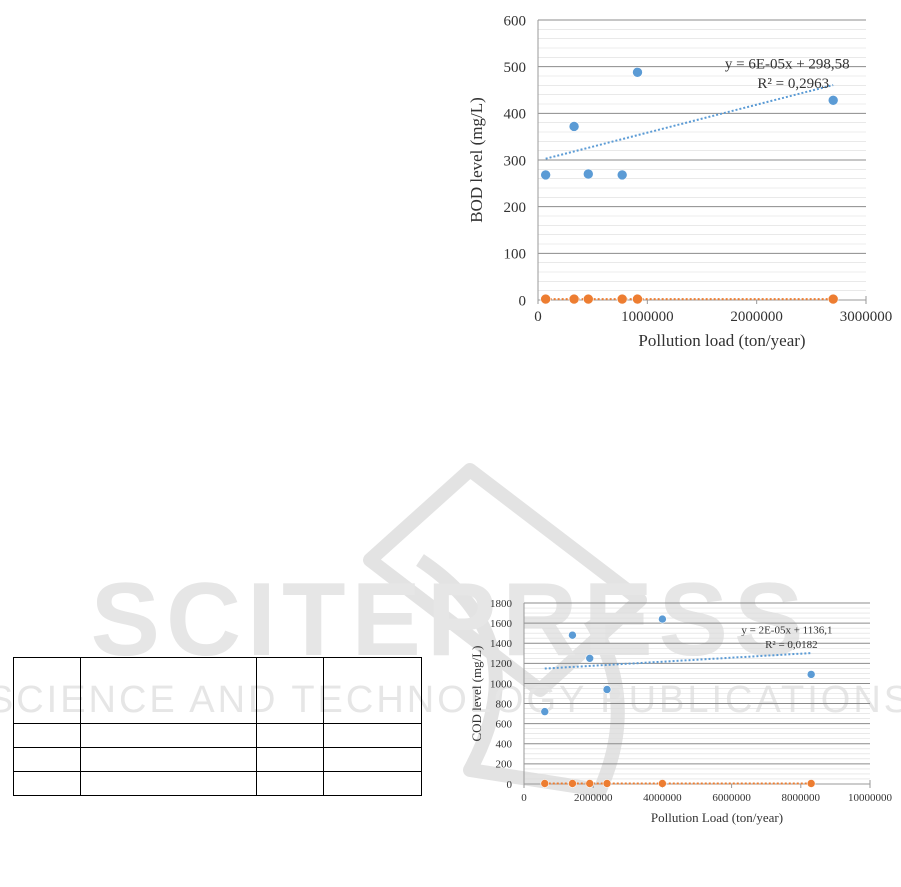 The height and width of the screenshot is (887, 901). I want to click on y-tick-label: 500, so click(515, 68).